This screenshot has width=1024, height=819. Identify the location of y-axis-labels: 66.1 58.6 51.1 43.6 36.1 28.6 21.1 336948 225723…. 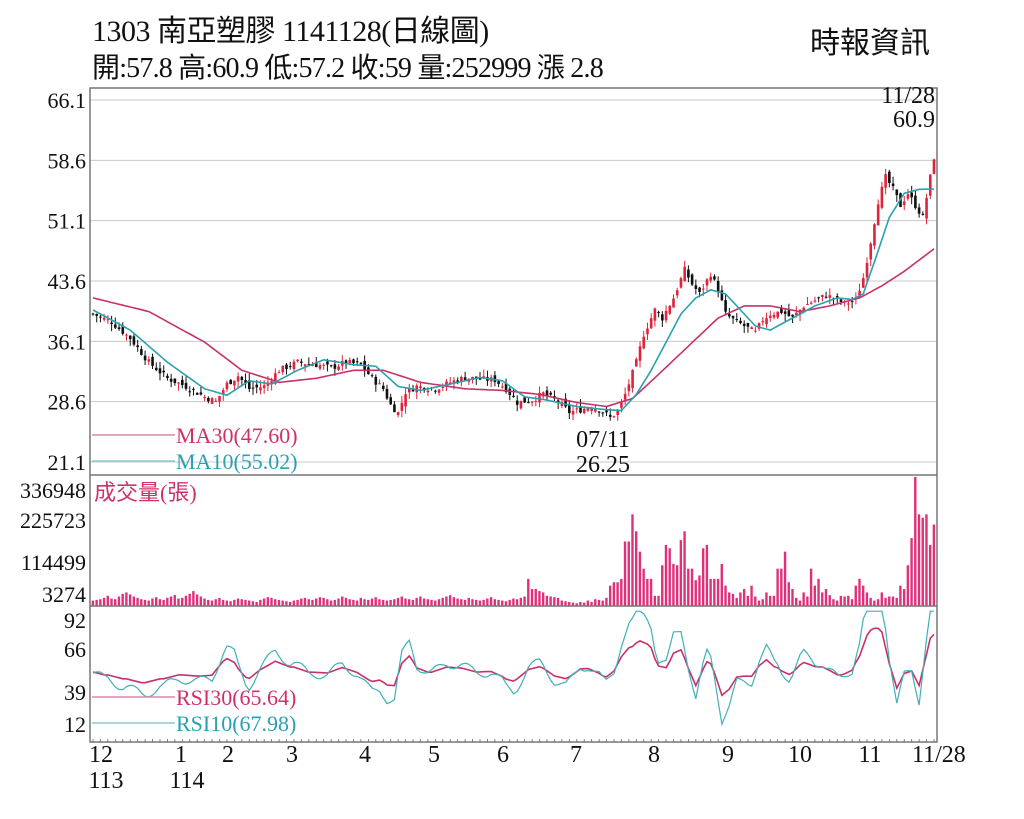
(53, 412).